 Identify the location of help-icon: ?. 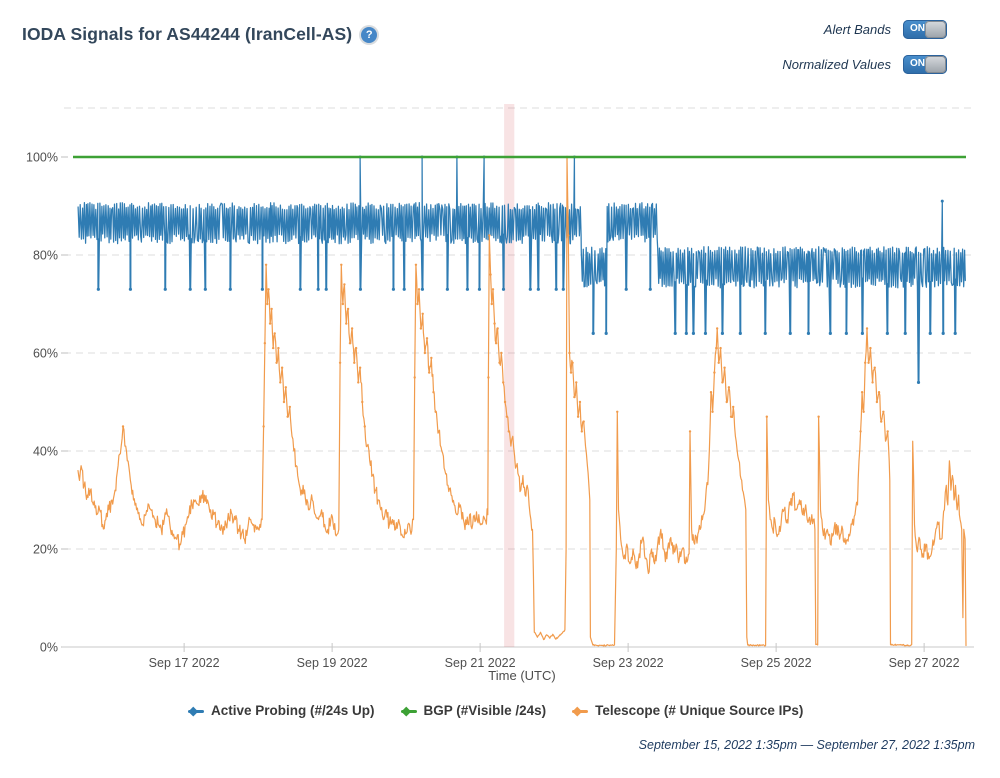
(369, 34).